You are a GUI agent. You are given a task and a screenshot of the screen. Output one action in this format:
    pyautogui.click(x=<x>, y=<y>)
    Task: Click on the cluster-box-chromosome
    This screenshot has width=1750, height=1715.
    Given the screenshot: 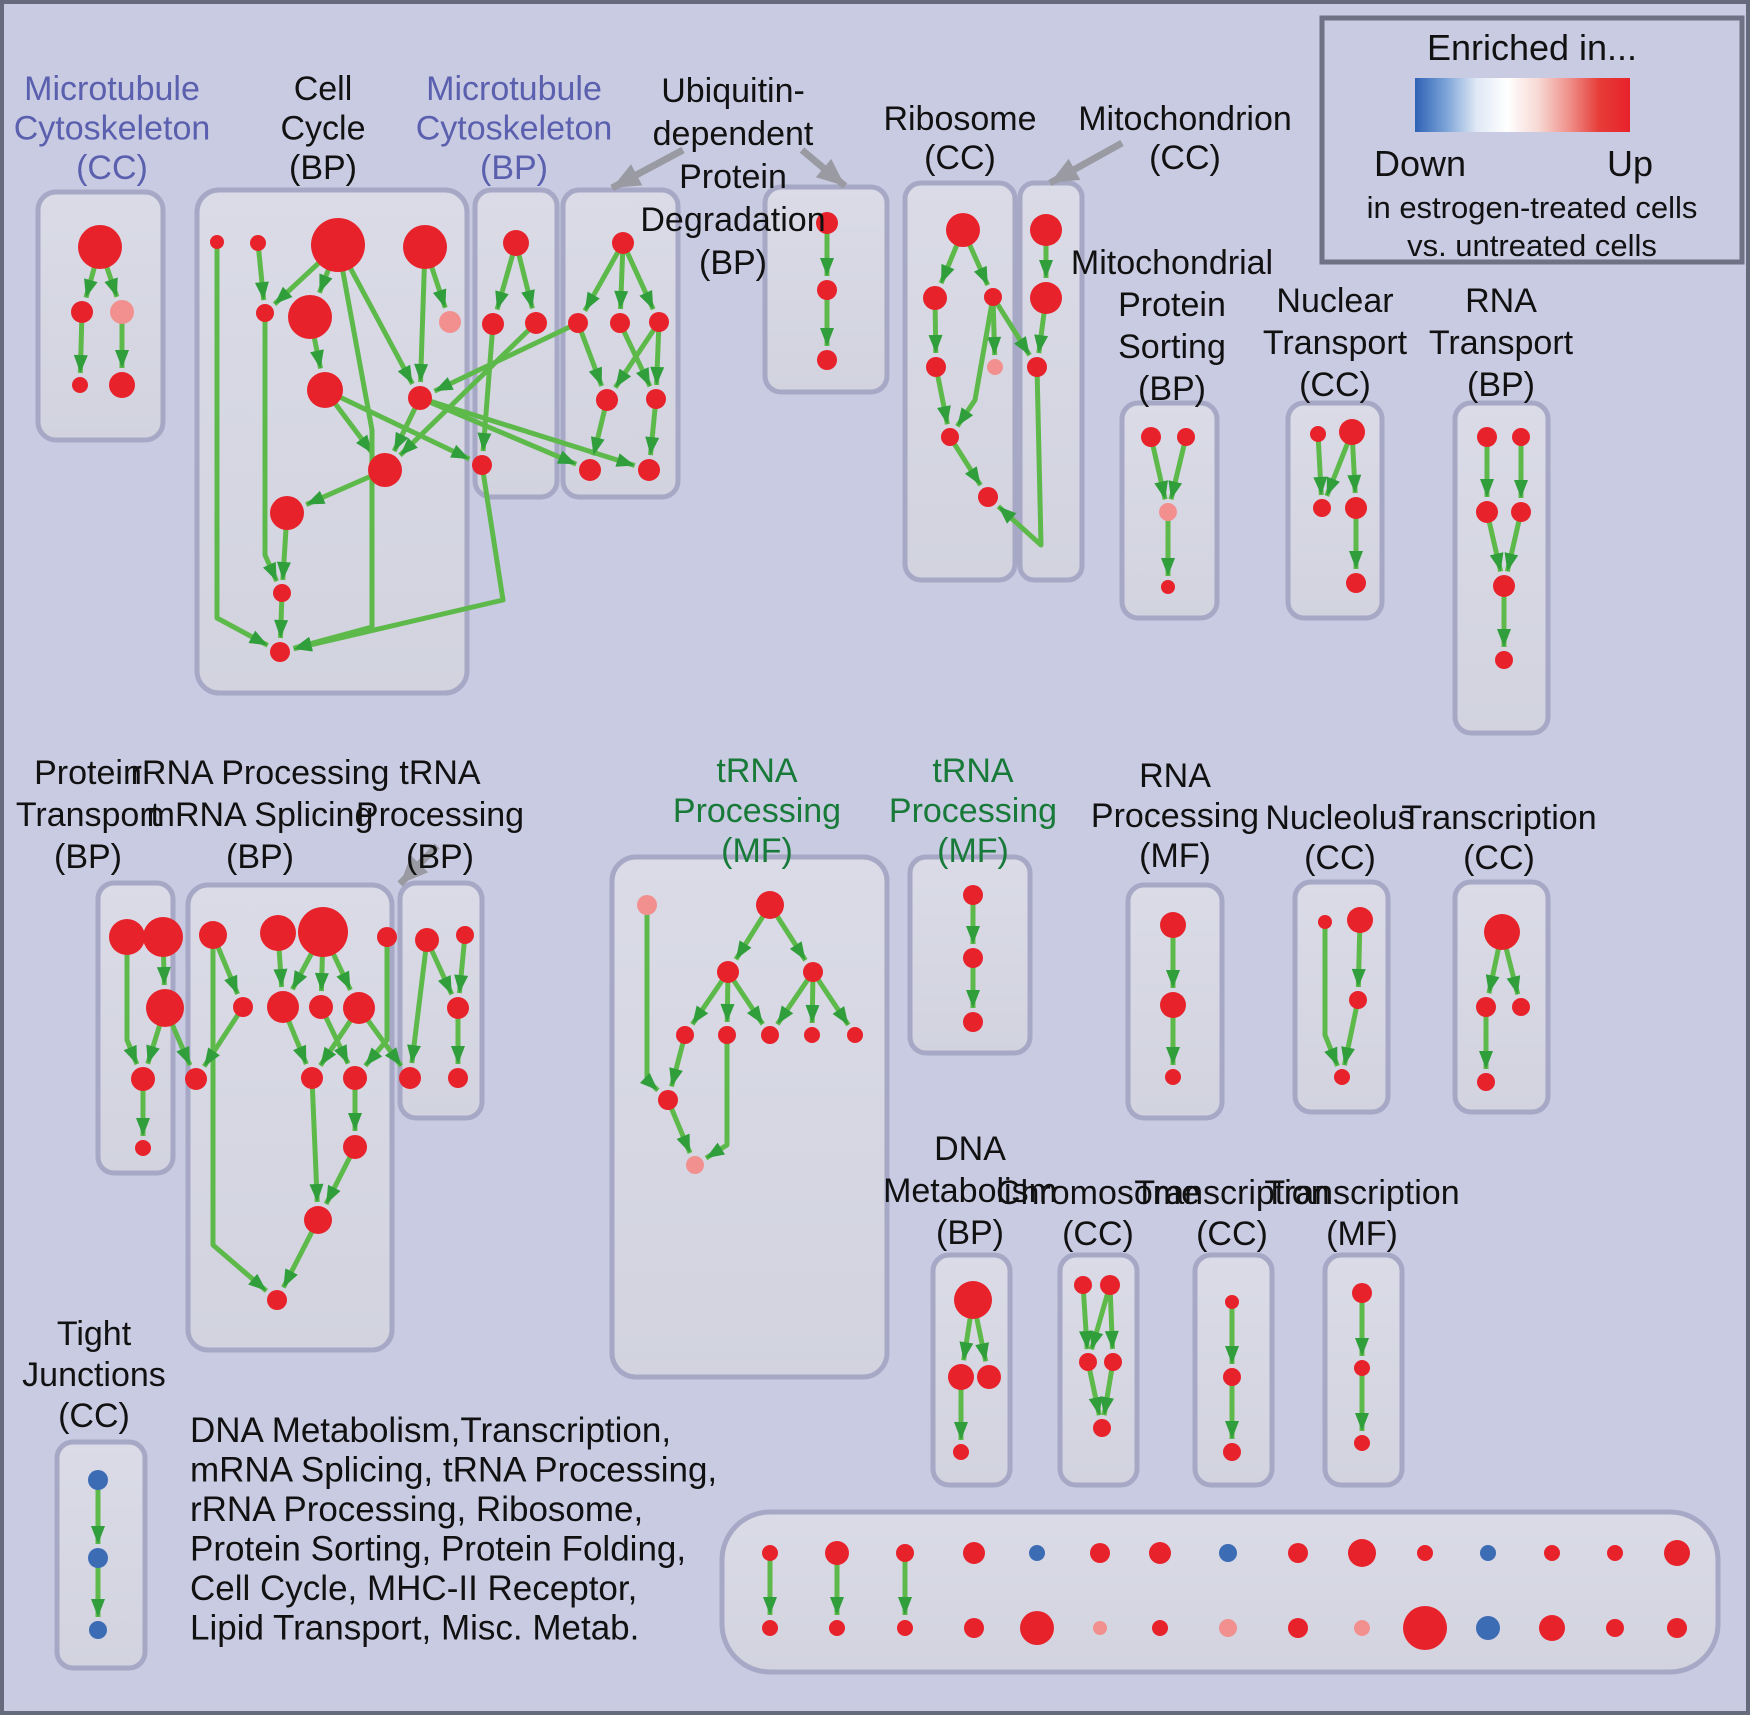 What is the action you would take?
    pyautogui.click(x=1098, y=1370)
    